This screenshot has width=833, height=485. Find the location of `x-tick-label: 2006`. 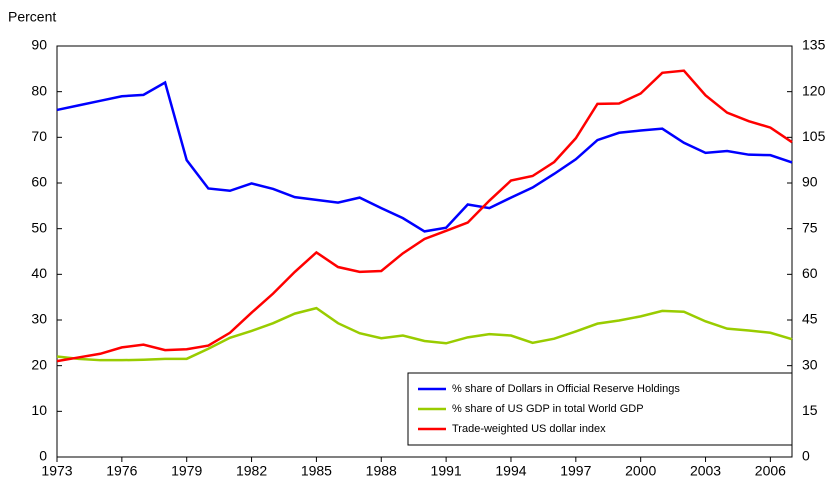

x-tick-label: 2006 is located at coordinates (770, 471).